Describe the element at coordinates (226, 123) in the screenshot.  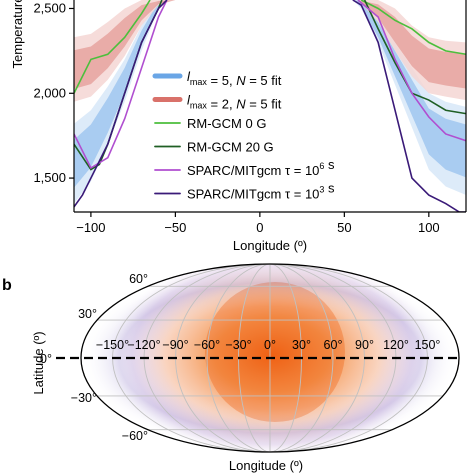
I see `legend-label-rm0: RM-GCM 0 G` at that location.